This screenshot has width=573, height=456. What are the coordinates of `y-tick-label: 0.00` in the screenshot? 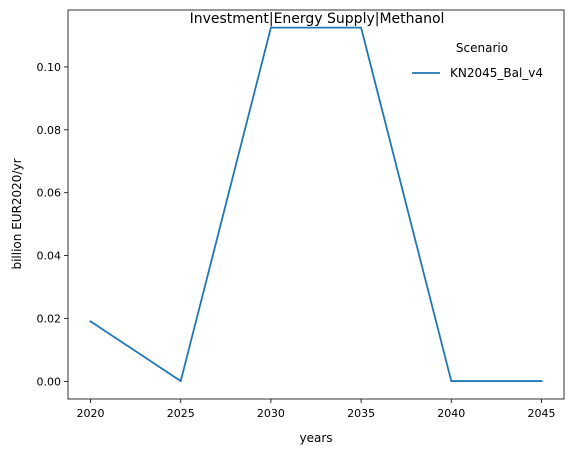 It's located at (49, 381).